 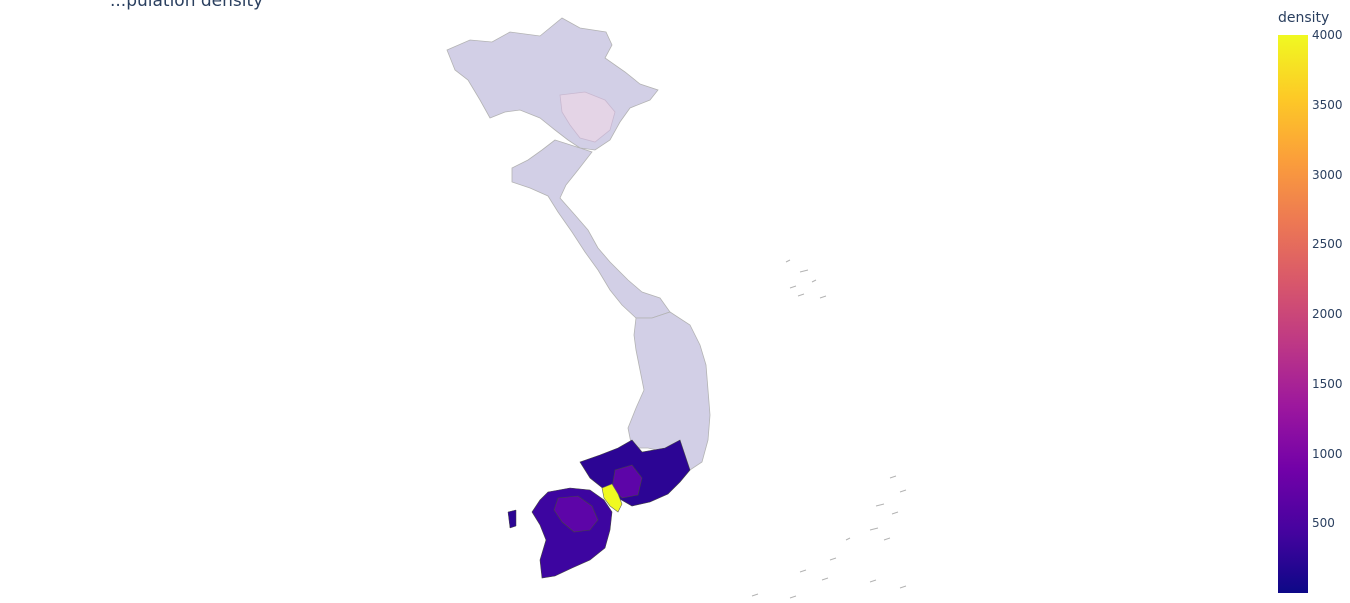 What do you see at coordinates (576, 514) in the screenshot?
I see `region-mekong-inner` at bounding box center [576, 514].